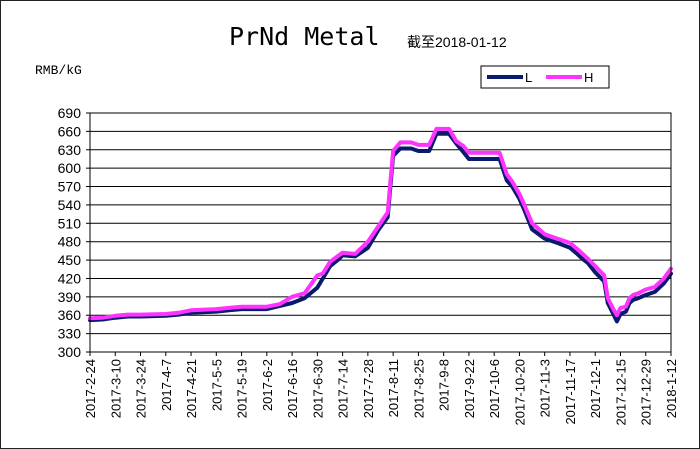 The image size is (700, 449). Describe the element at coordinates (70, 168) in the screenshot. I see `y-tick-label: 600` at that location.